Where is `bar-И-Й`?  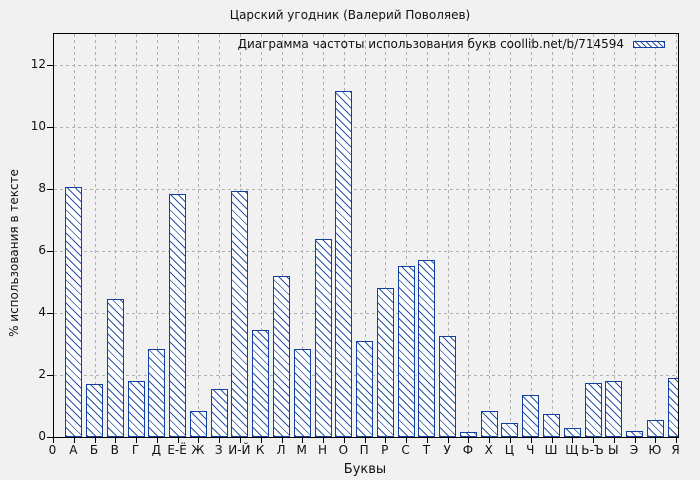 bar-И-Й is located at coordinates (240, 314).